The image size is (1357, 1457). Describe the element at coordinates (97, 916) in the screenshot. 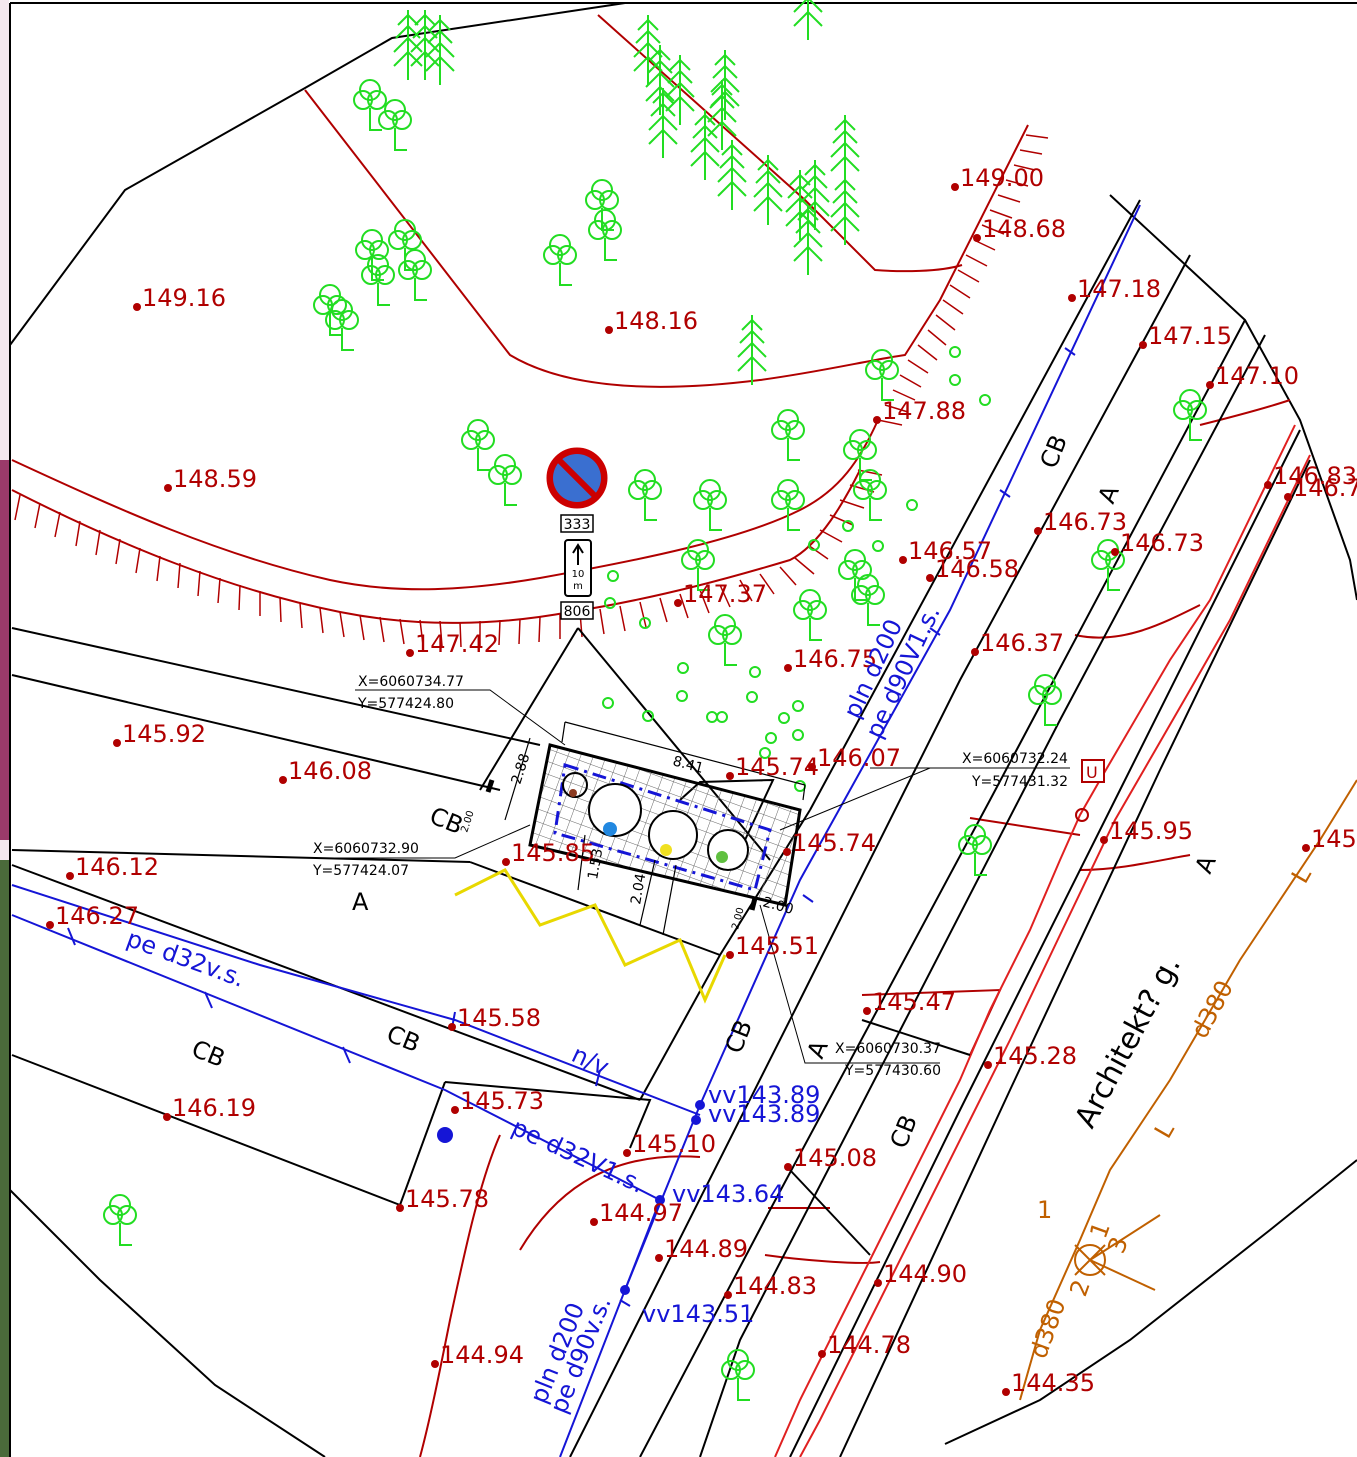

I see `elevation-label: 146.27` at that location.